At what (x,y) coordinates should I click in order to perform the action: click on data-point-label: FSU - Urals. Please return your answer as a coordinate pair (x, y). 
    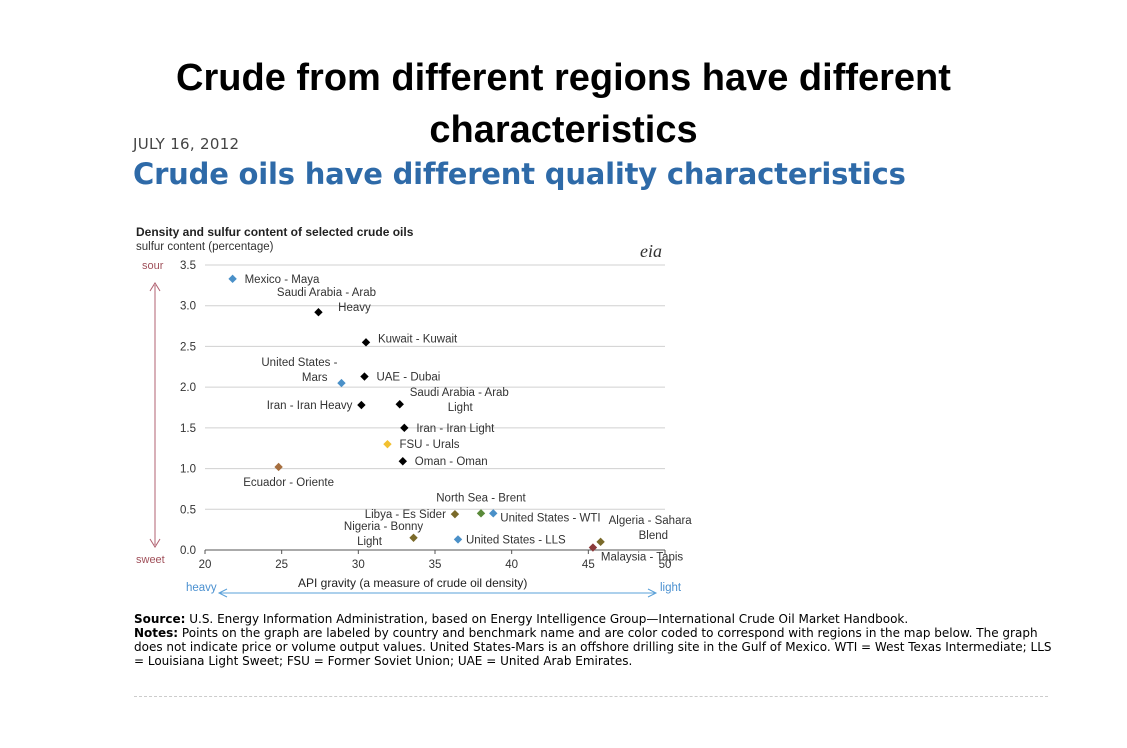
    Looking at the image, I should click on (429, 445).